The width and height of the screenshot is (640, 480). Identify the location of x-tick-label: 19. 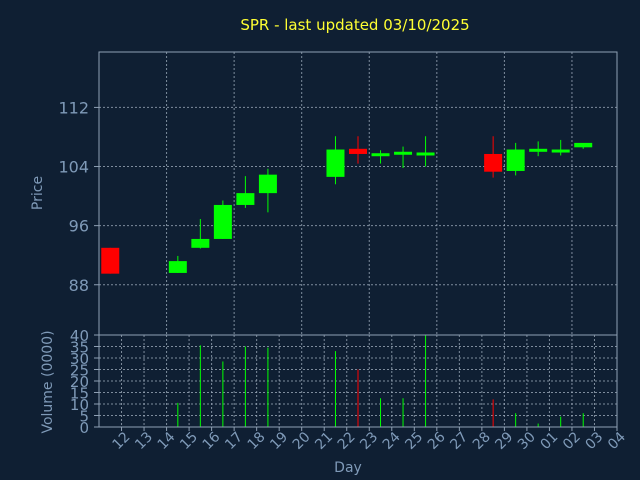
(279, 441).